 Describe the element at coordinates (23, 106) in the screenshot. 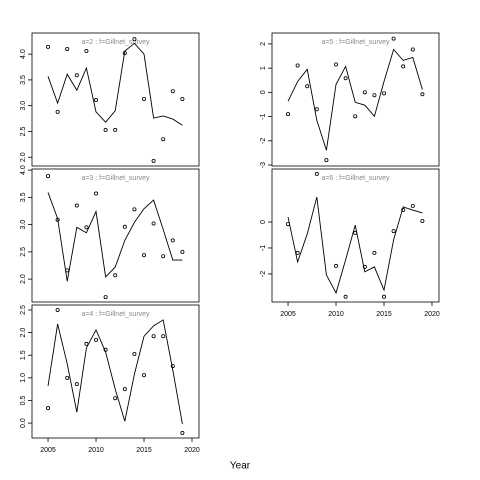

I see `y-tick-label: 3.0` at that location.